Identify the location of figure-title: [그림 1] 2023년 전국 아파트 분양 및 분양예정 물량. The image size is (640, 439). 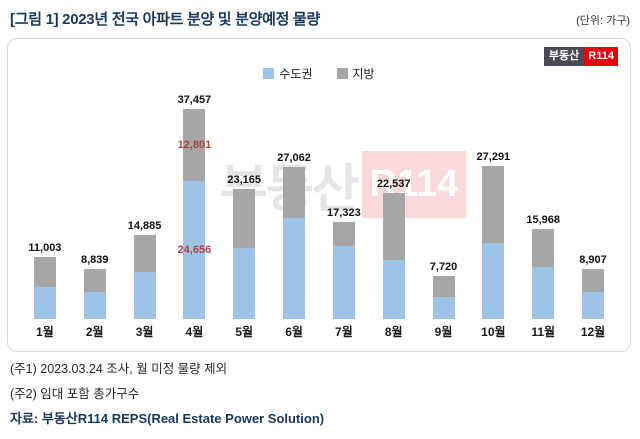
(165, 19).